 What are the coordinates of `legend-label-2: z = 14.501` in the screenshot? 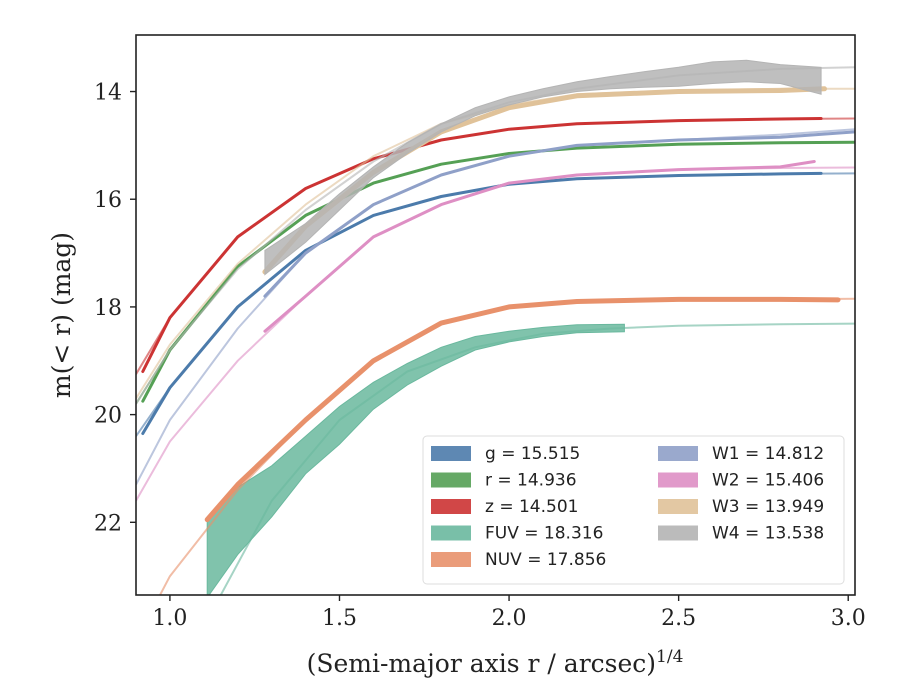 It's located at (531, 507).